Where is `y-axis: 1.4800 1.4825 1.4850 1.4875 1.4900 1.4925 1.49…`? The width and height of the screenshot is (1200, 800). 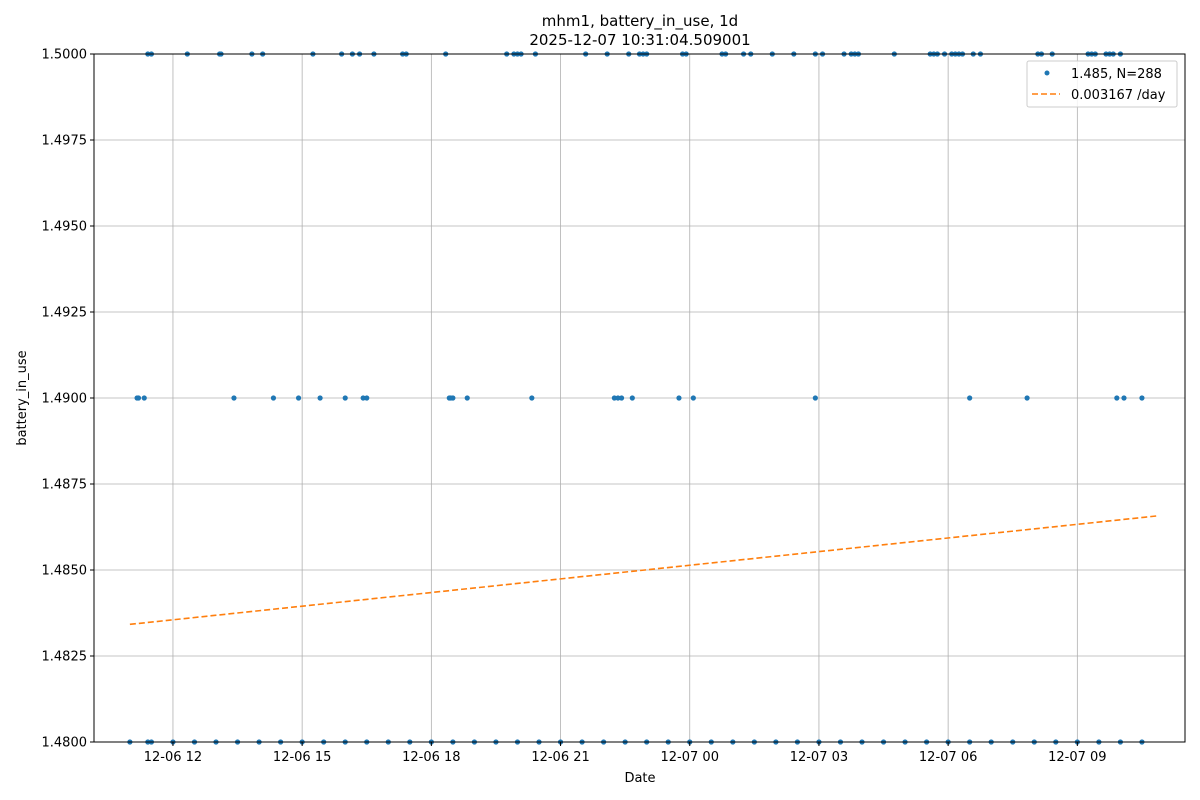 y-axis: 1.4800 1.4825 1.4850 1.4875 1.4900 1.4925 1.49… is located at coordinates (68, 399).